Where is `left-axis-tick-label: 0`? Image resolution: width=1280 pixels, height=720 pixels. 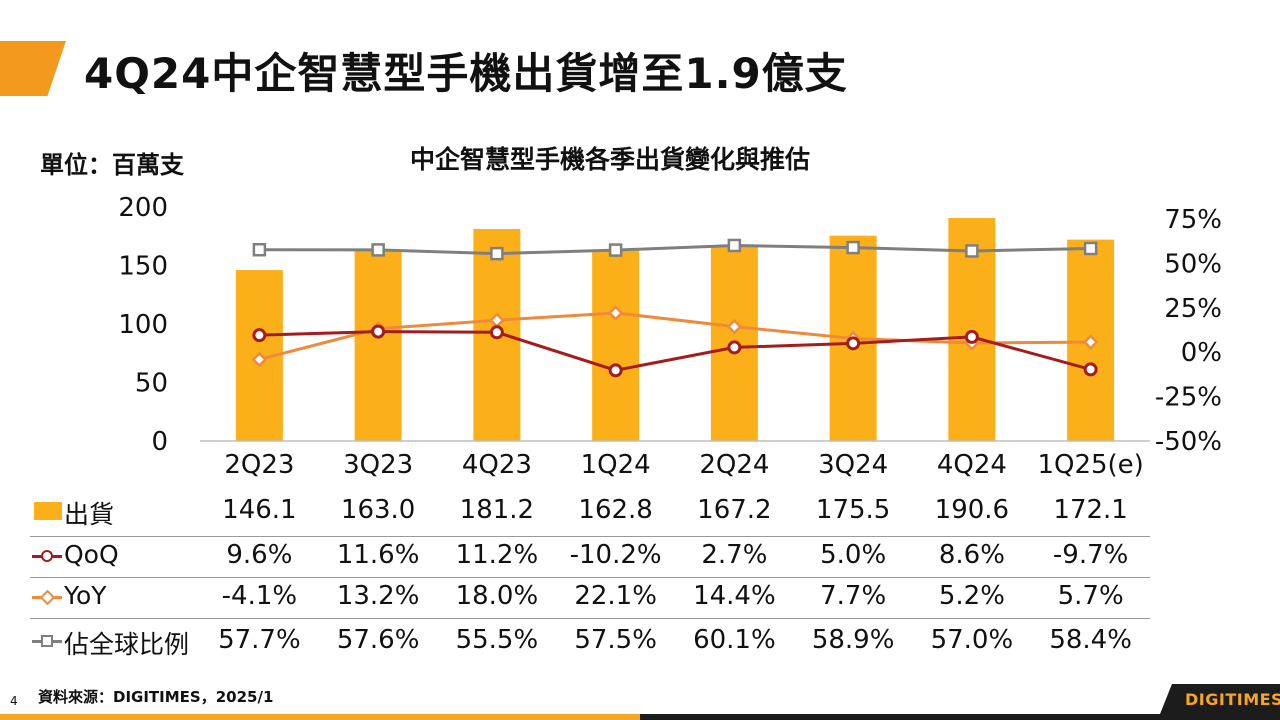 left-axis-tick-label: 0 is located at coordinates (159, 442).